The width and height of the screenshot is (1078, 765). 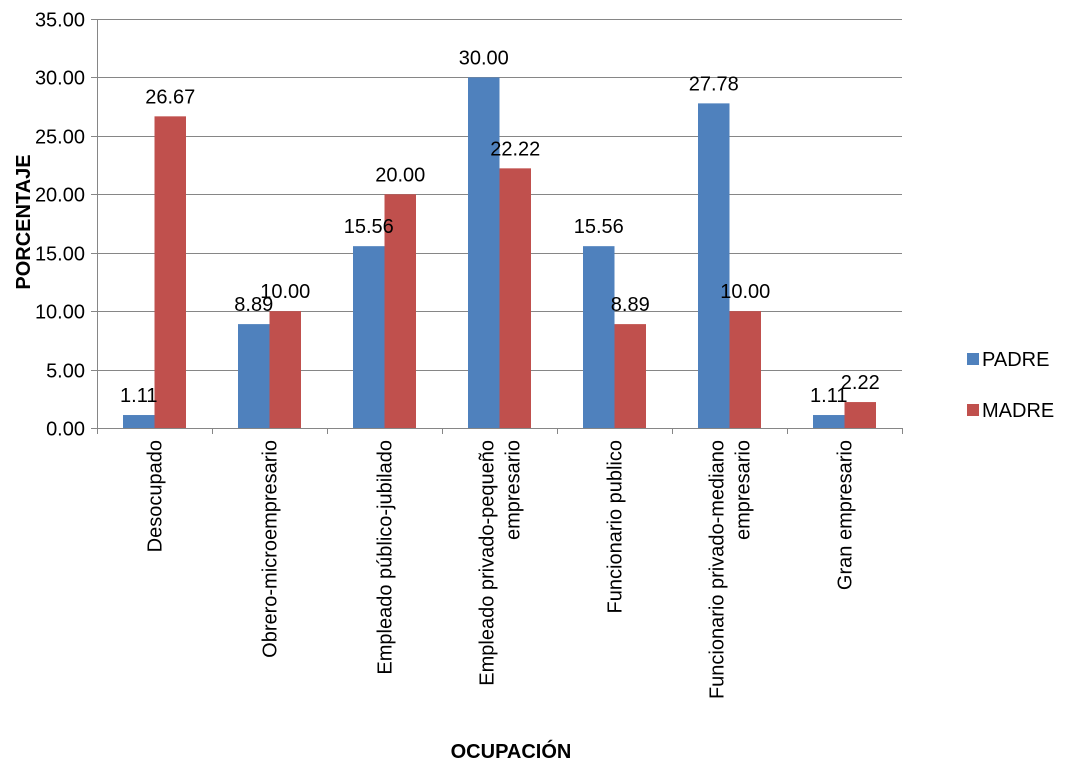 I want to click on category-label: Funcionario publico, so click(x=616, y=526).